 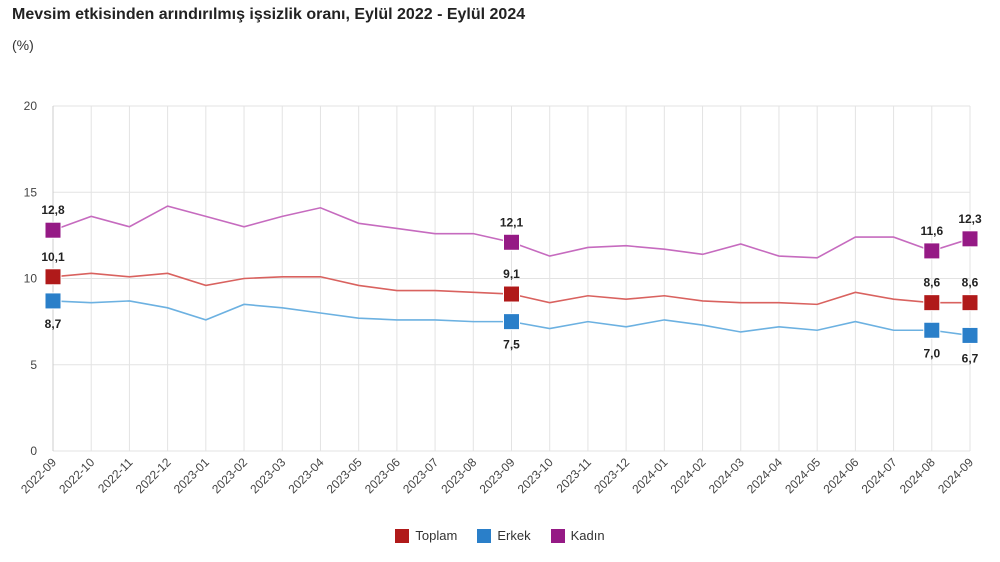 I want to click on x-tick-label: 2023-12, so click(x=611, y=475).